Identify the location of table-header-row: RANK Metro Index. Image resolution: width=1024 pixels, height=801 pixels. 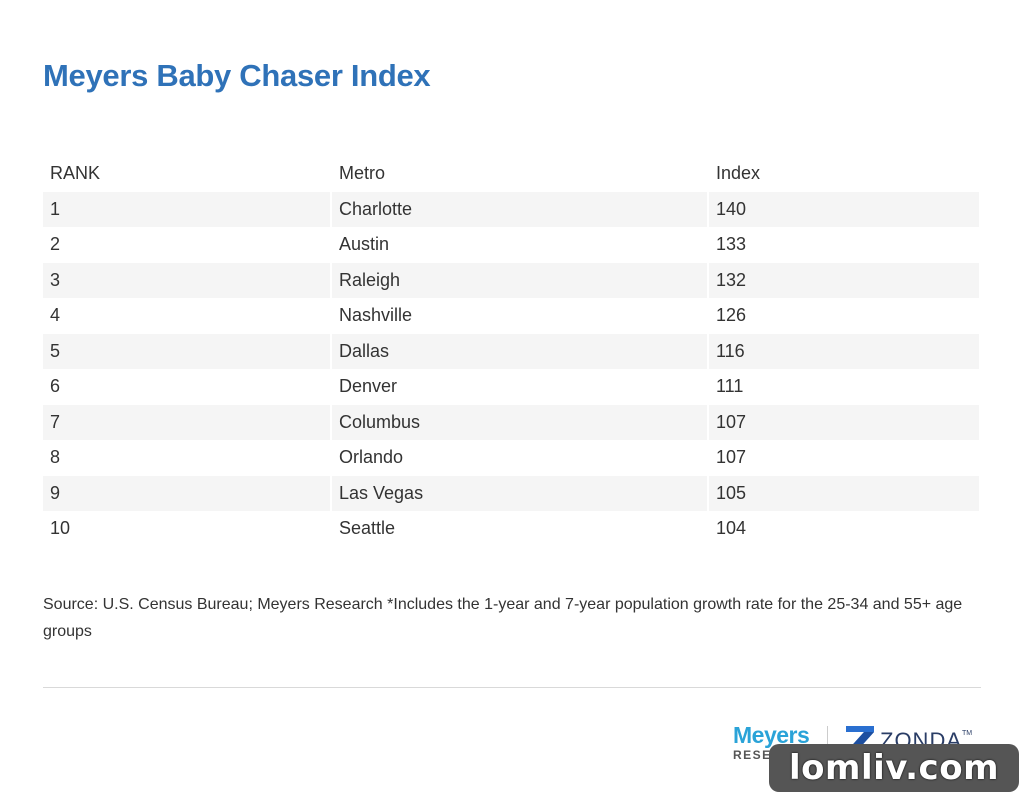
(511, 174).